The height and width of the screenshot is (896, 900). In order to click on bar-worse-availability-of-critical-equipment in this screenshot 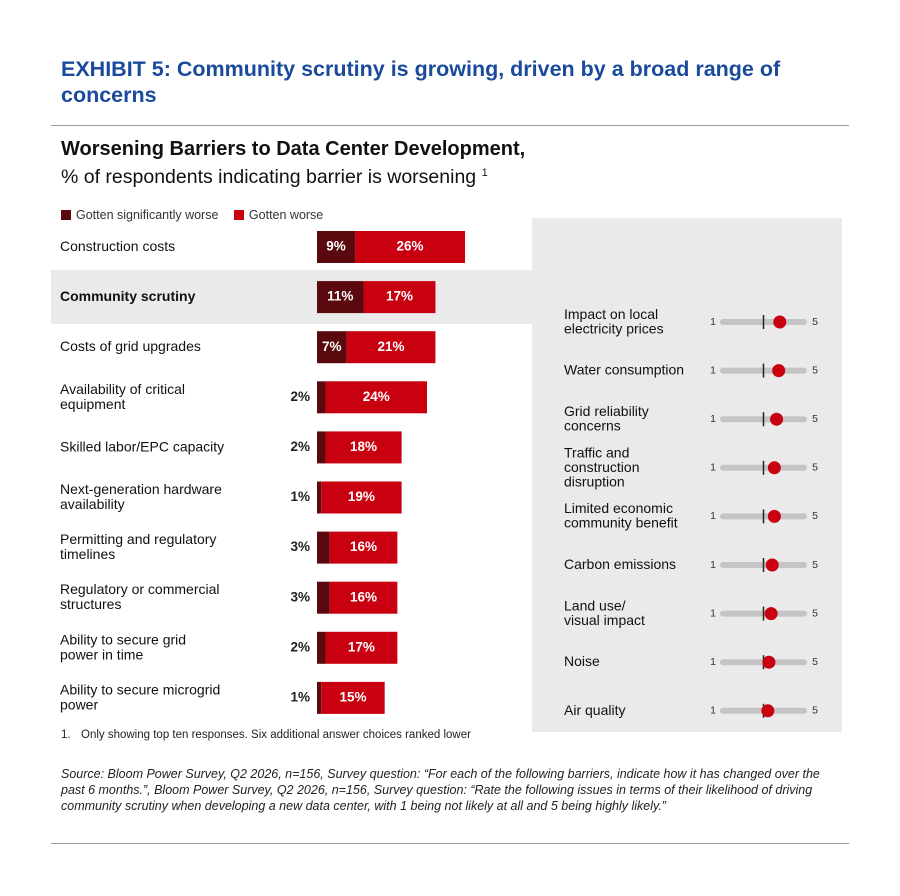, I will do `click(376, 397)`.